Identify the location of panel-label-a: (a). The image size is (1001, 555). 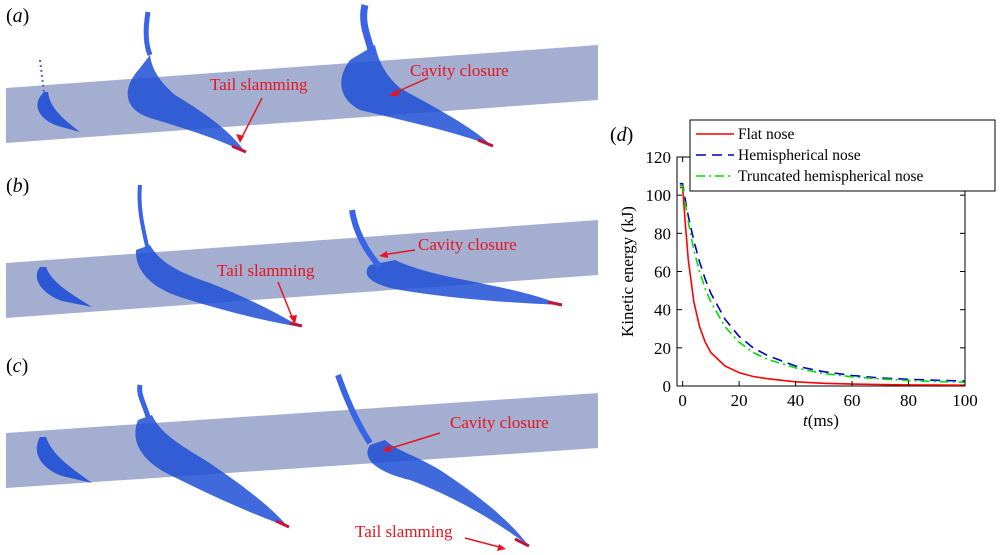
(18, 16).